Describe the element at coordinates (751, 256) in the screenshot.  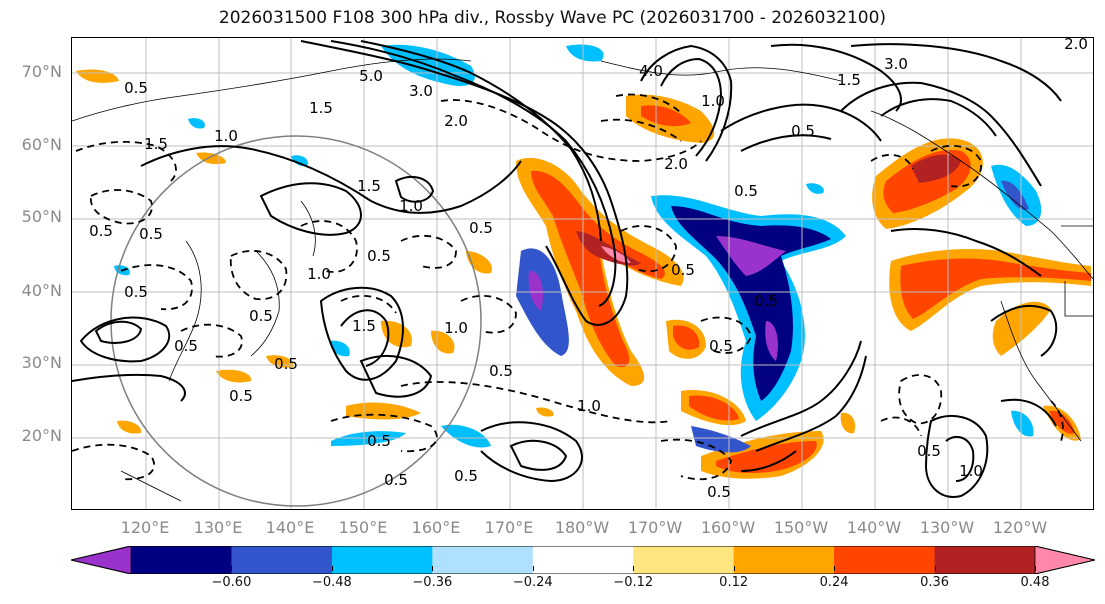
I see `blob-purple-central` at that location.